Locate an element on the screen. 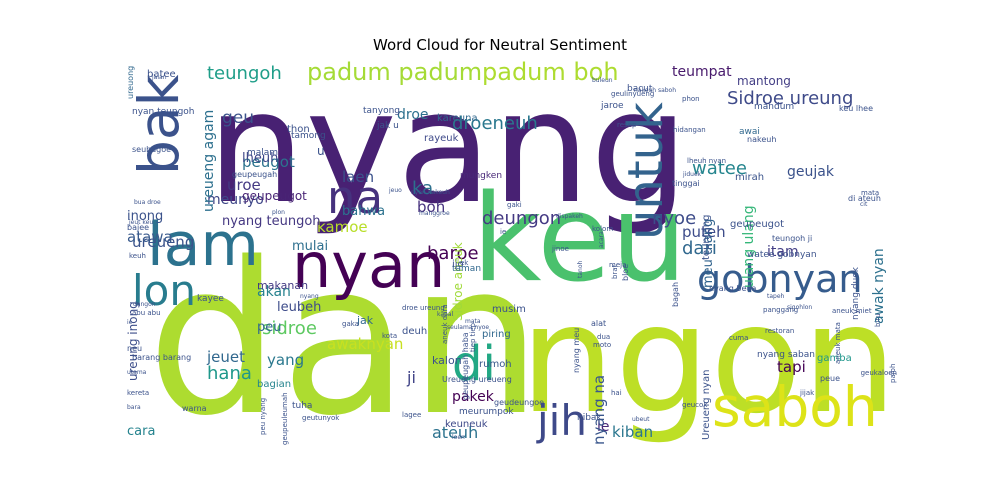  cloud-word: panggang is located at coordinates (781, 310).